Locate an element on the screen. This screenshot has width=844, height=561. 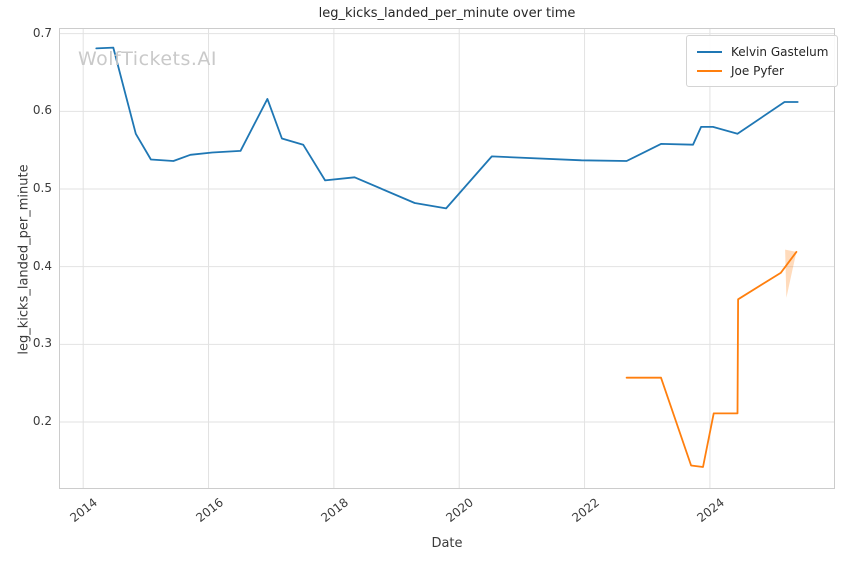
legend-item-joe-pyfer: Joe Pyfer is located at coordinates (762, 70).